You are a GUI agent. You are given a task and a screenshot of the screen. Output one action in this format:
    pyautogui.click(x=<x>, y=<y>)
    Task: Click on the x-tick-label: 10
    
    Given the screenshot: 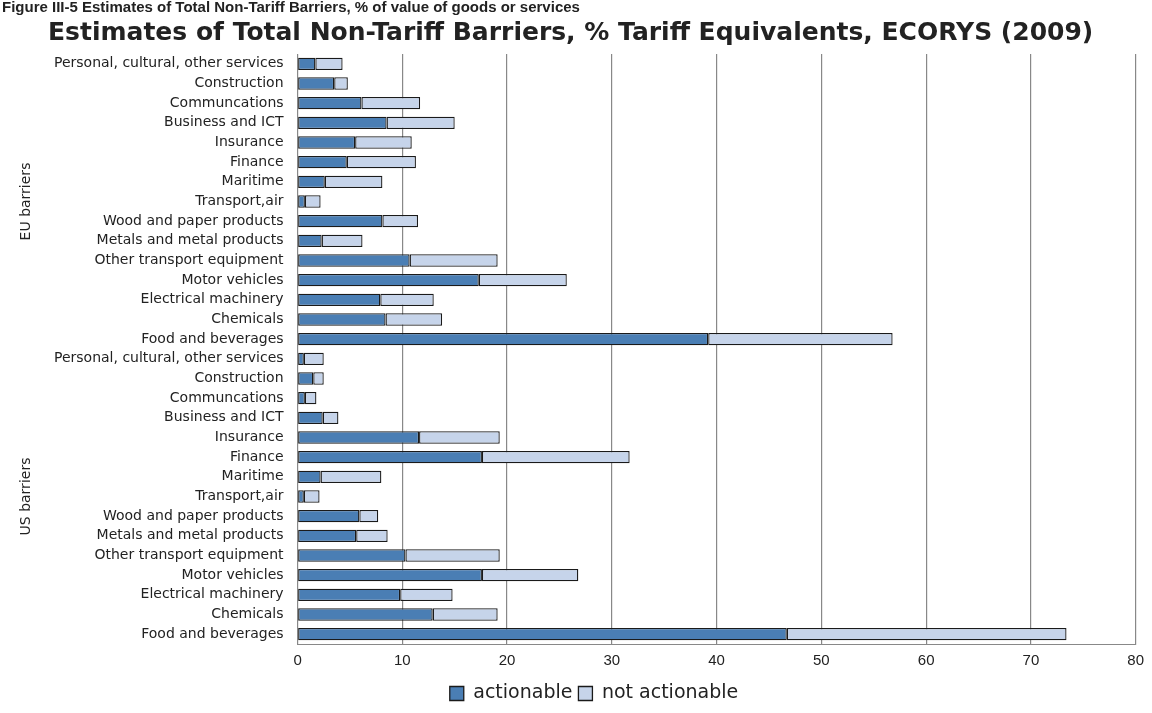 What is the action you would take?
    pyautogui.click(x=402, y=660)
    